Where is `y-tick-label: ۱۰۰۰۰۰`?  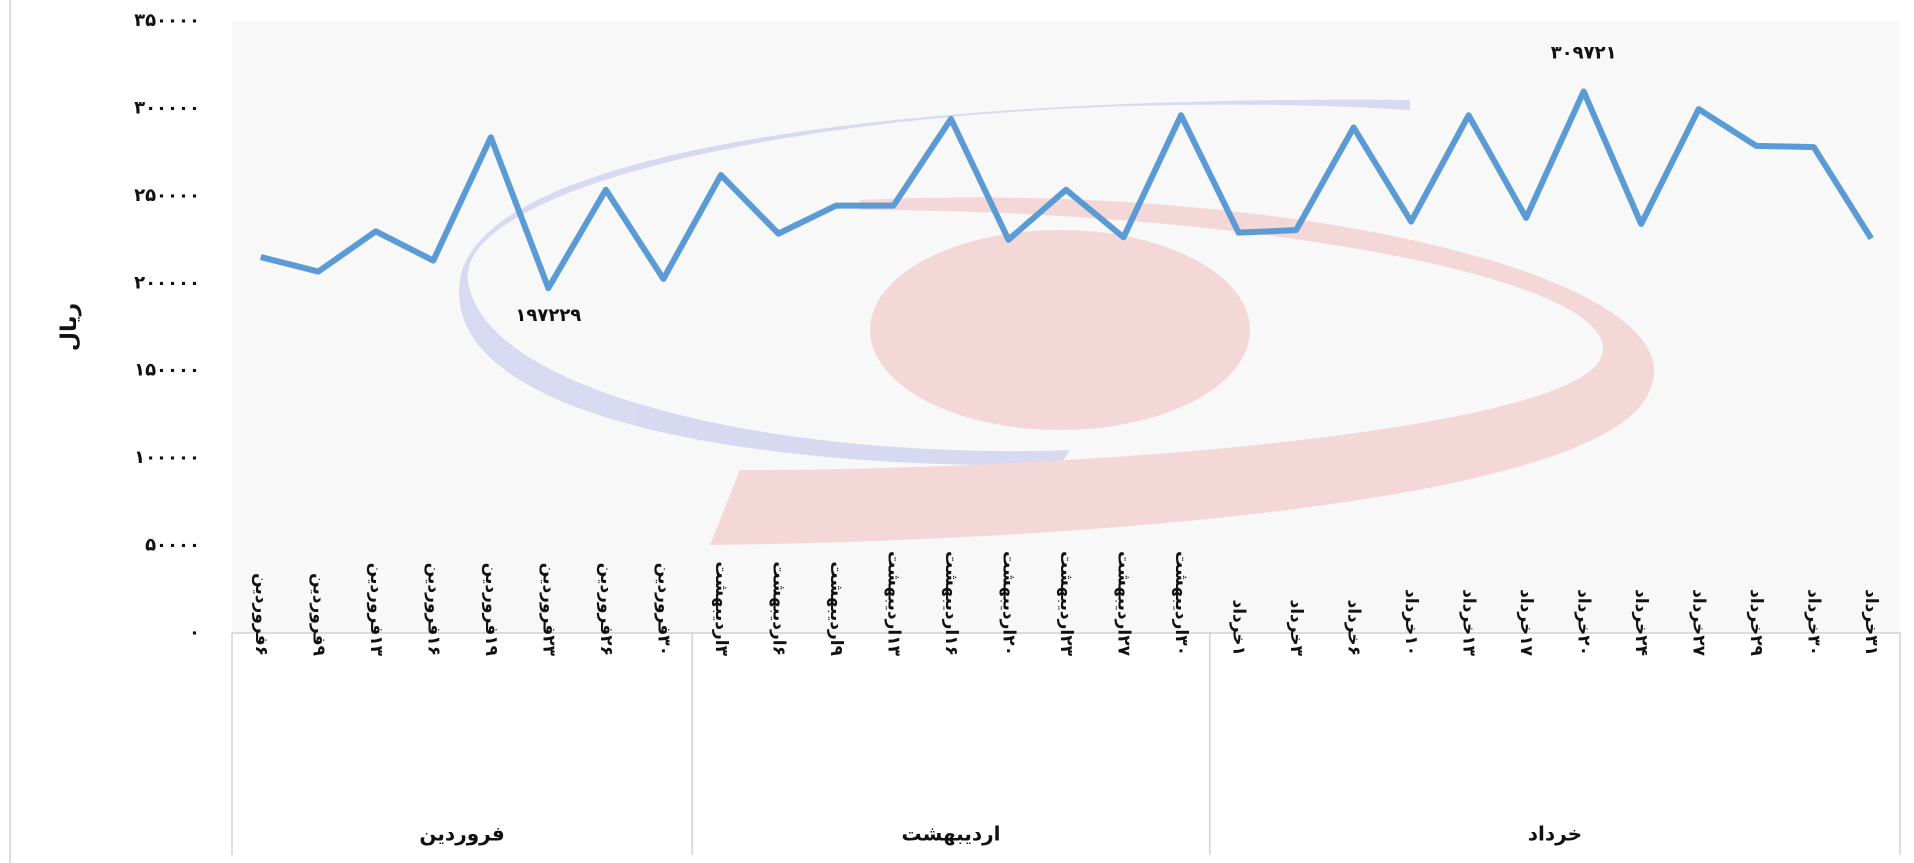
y-tick-label: ۱۰۰۰۰۰ is located at coordinates (167, 457).